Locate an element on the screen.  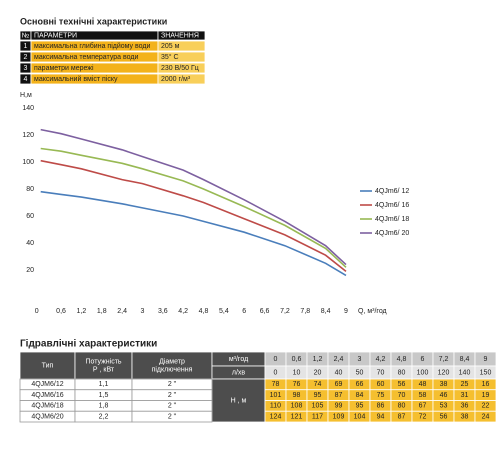
cell-text: 46 is located at coordinates (444, 395).